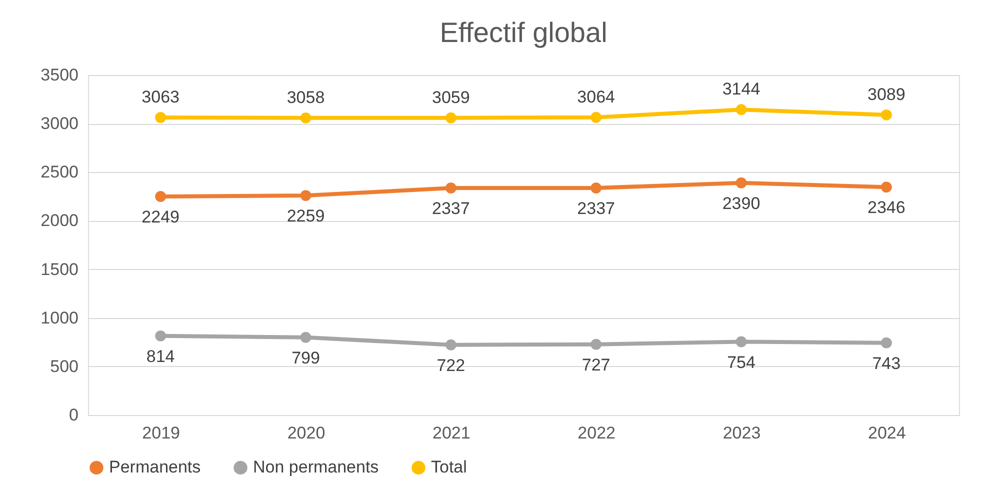  What do you see at coordinates (64, 366) in the screenshot?
I see `y-tick-label: 500` at bounding box center [64, 366].